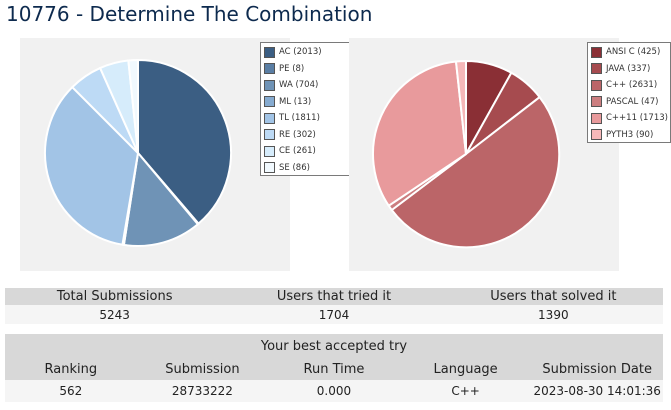 Image resolution: width=671 pixels, height=410 pixels. I want to click on stats-value-row: 5243 1704 1390, so click(334, 314).